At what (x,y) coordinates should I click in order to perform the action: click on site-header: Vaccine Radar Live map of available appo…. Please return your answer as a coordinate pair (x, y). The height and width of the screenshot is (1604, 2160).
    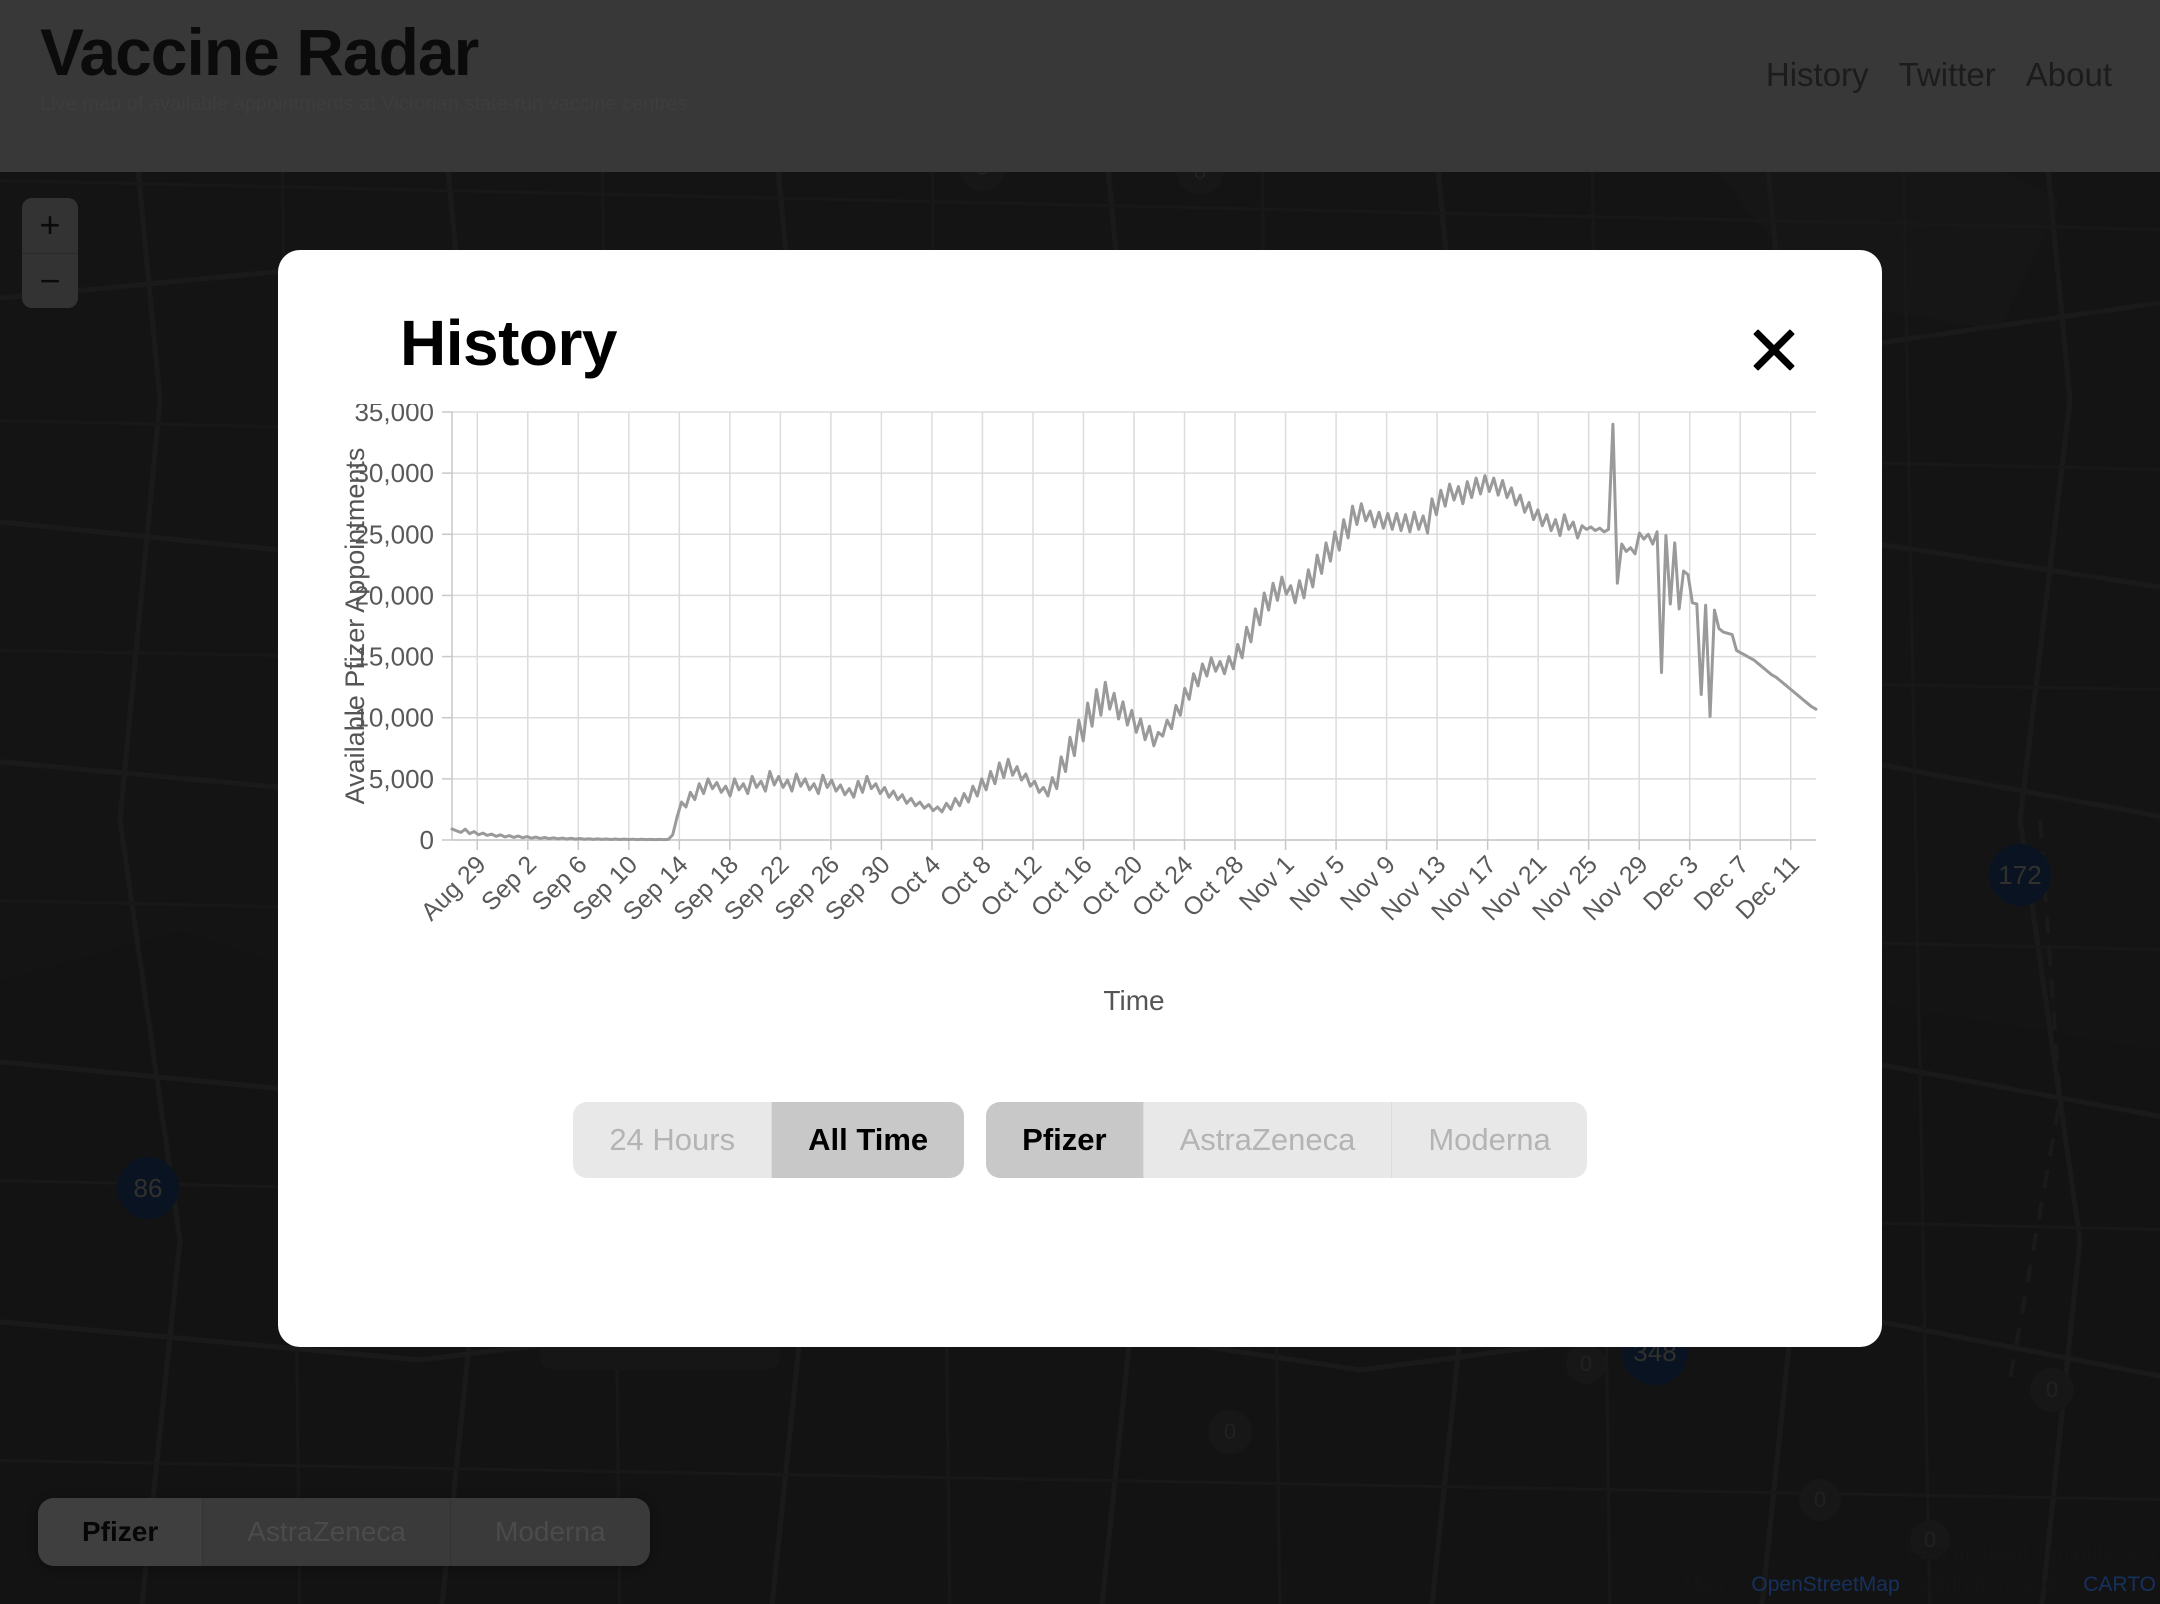
    Looking at the image, I should click on (1080, 86).